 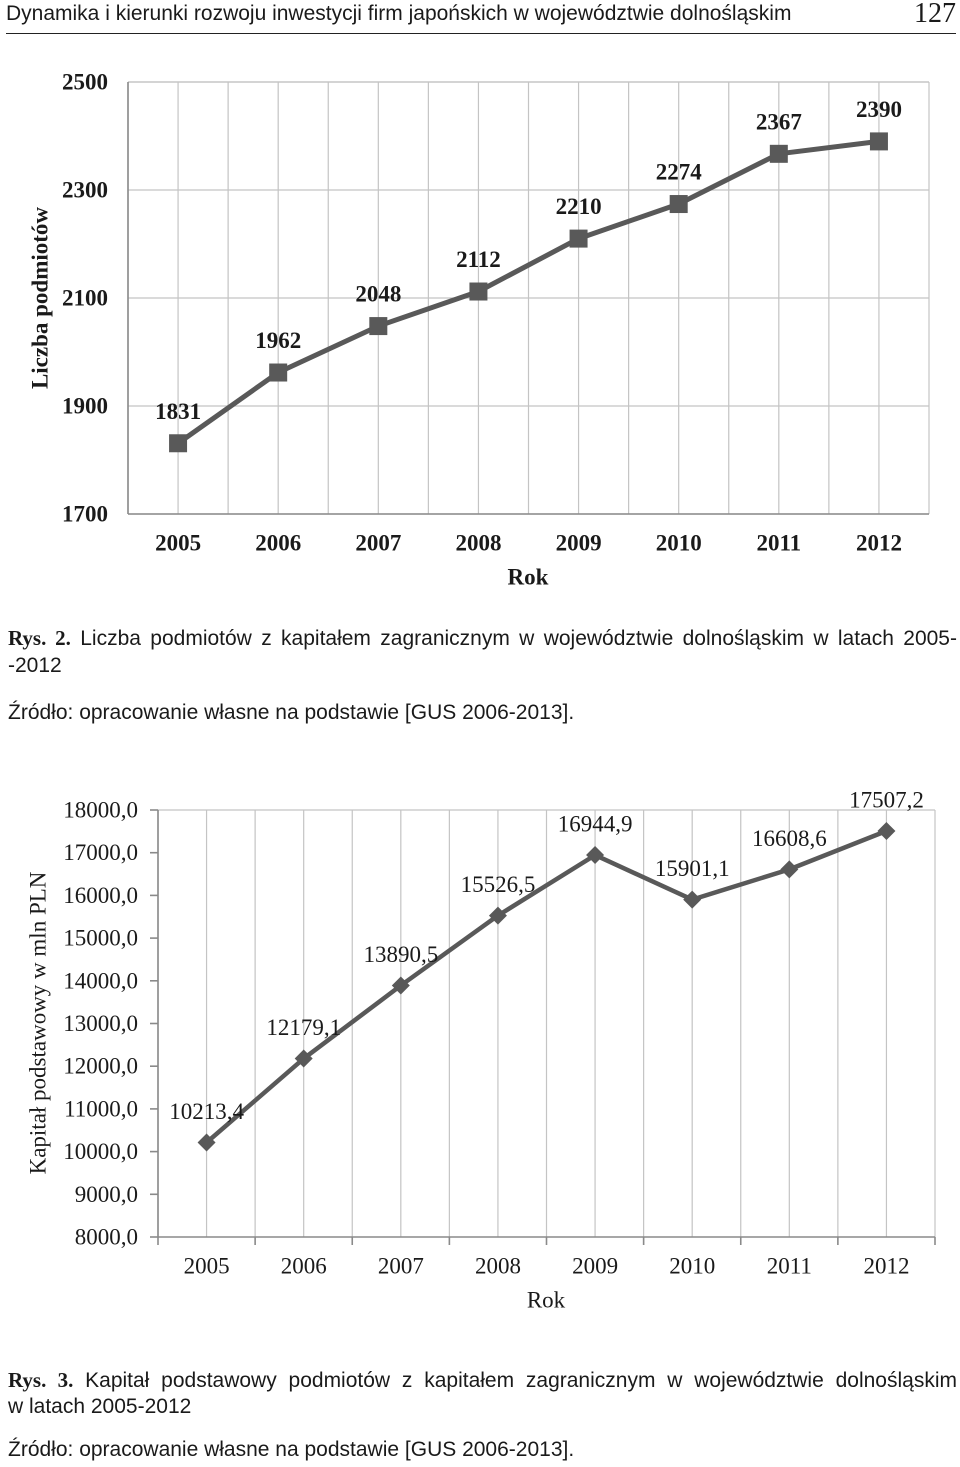 I want to click on data-label-2008: 2112, so click(x=478, y=259).